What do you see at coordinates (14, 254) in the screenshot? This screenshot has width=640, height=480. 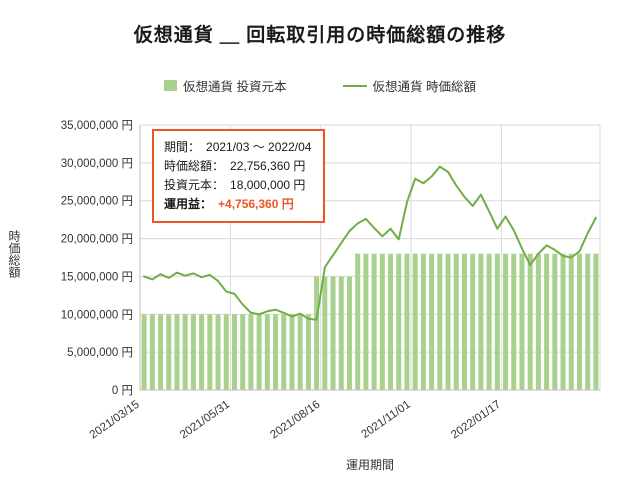 I see `y-axis-title: 時価総額` at bounding box center [14, 254].